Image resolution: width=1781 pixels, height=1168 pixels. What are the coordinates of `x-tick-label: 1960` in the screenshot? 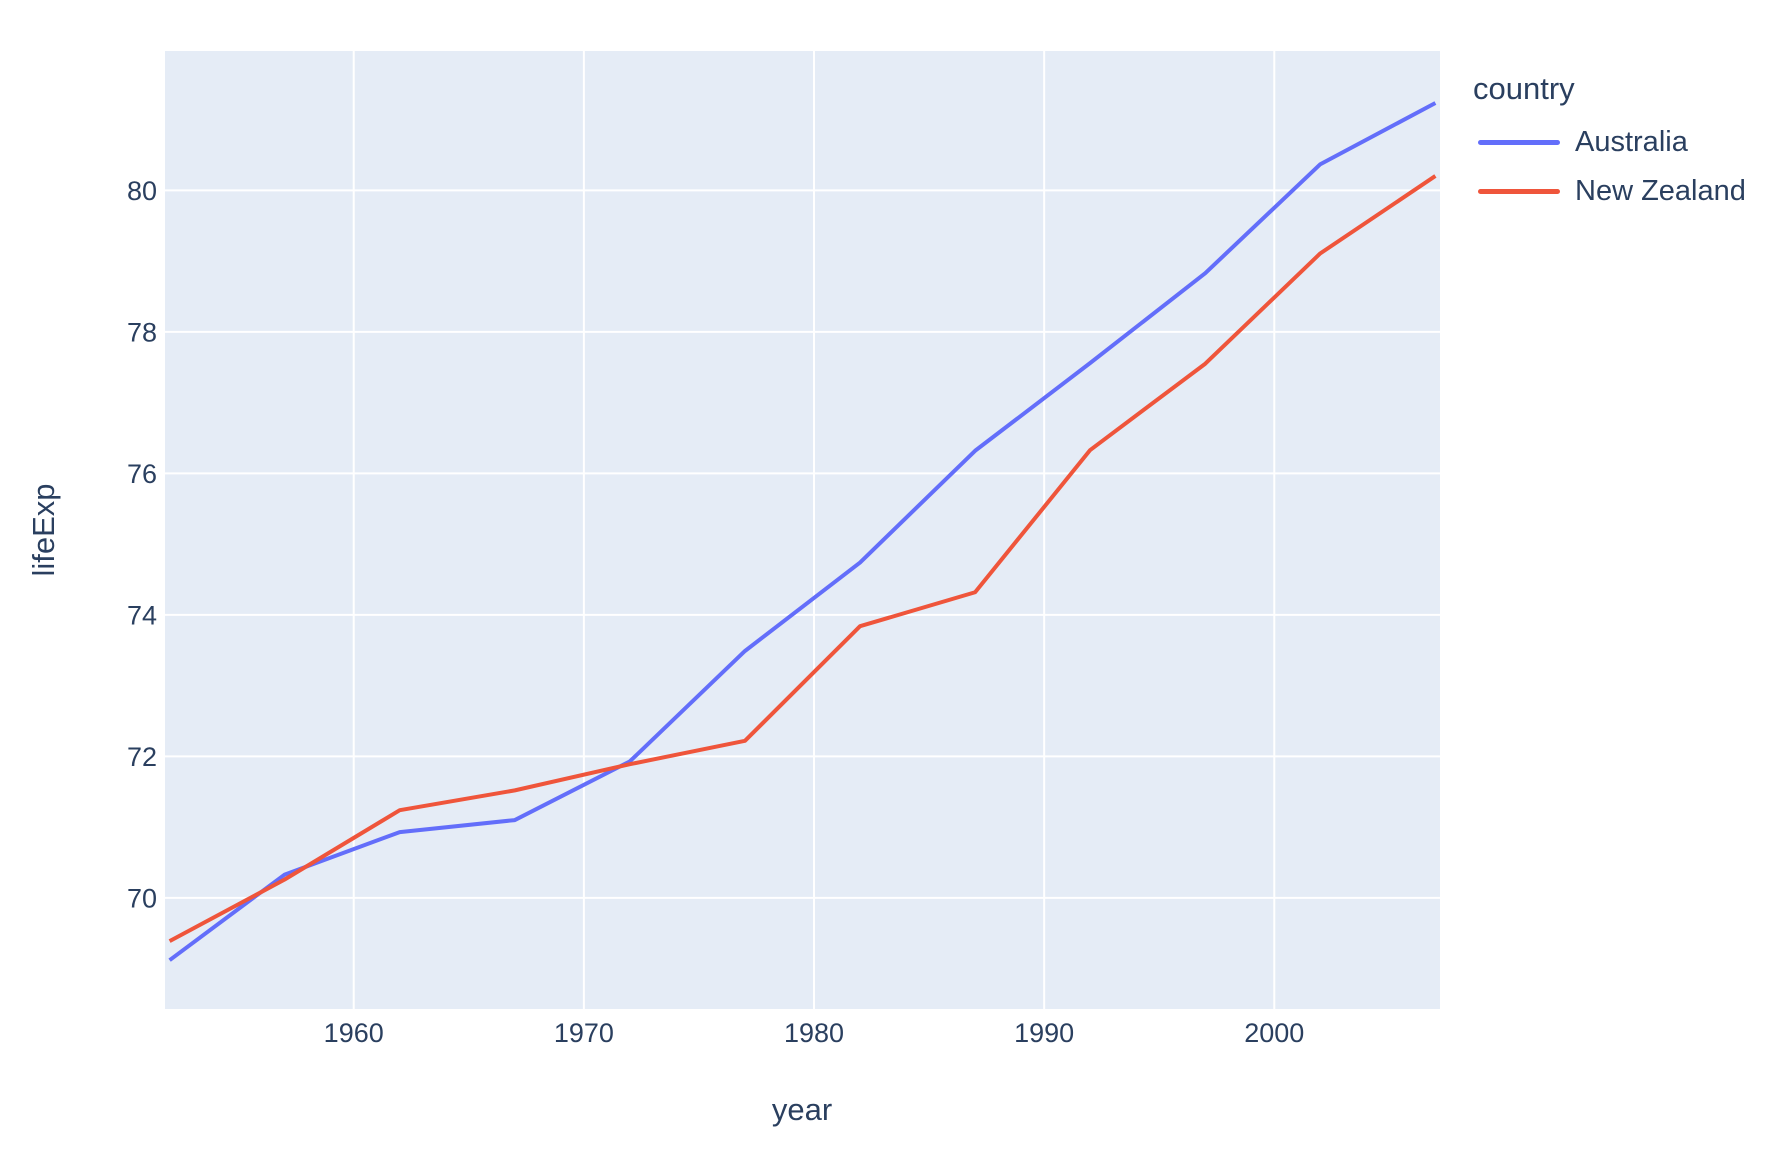 It's located at (354, 1033).